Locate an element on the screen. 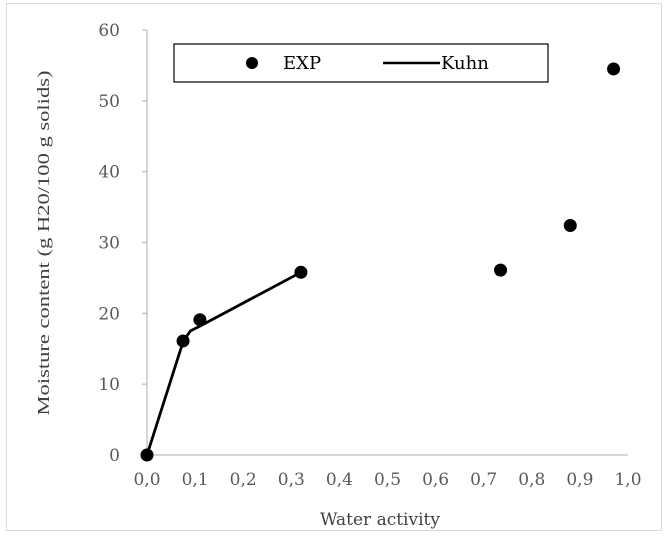  legend-label-exp: EXP is located at coordinates (302, 63).